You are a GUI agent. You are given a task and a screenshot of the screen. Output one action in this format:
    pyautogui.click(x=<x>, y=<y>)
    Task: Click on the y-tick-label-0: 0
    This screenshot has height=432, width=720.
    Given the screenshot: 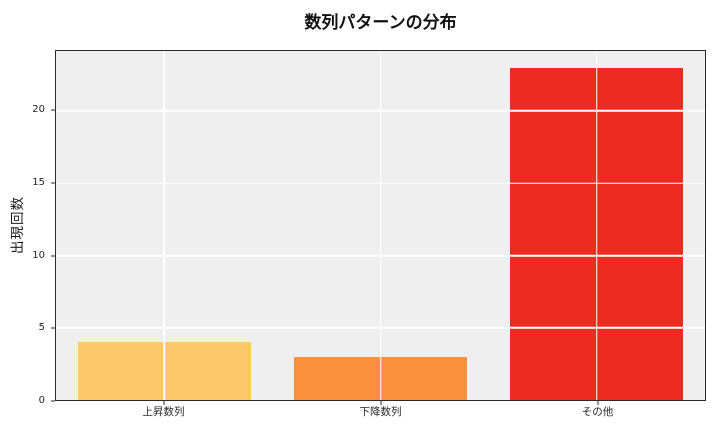 What is the action you would take?
    pyautogui.click(x=41, y=400)
    